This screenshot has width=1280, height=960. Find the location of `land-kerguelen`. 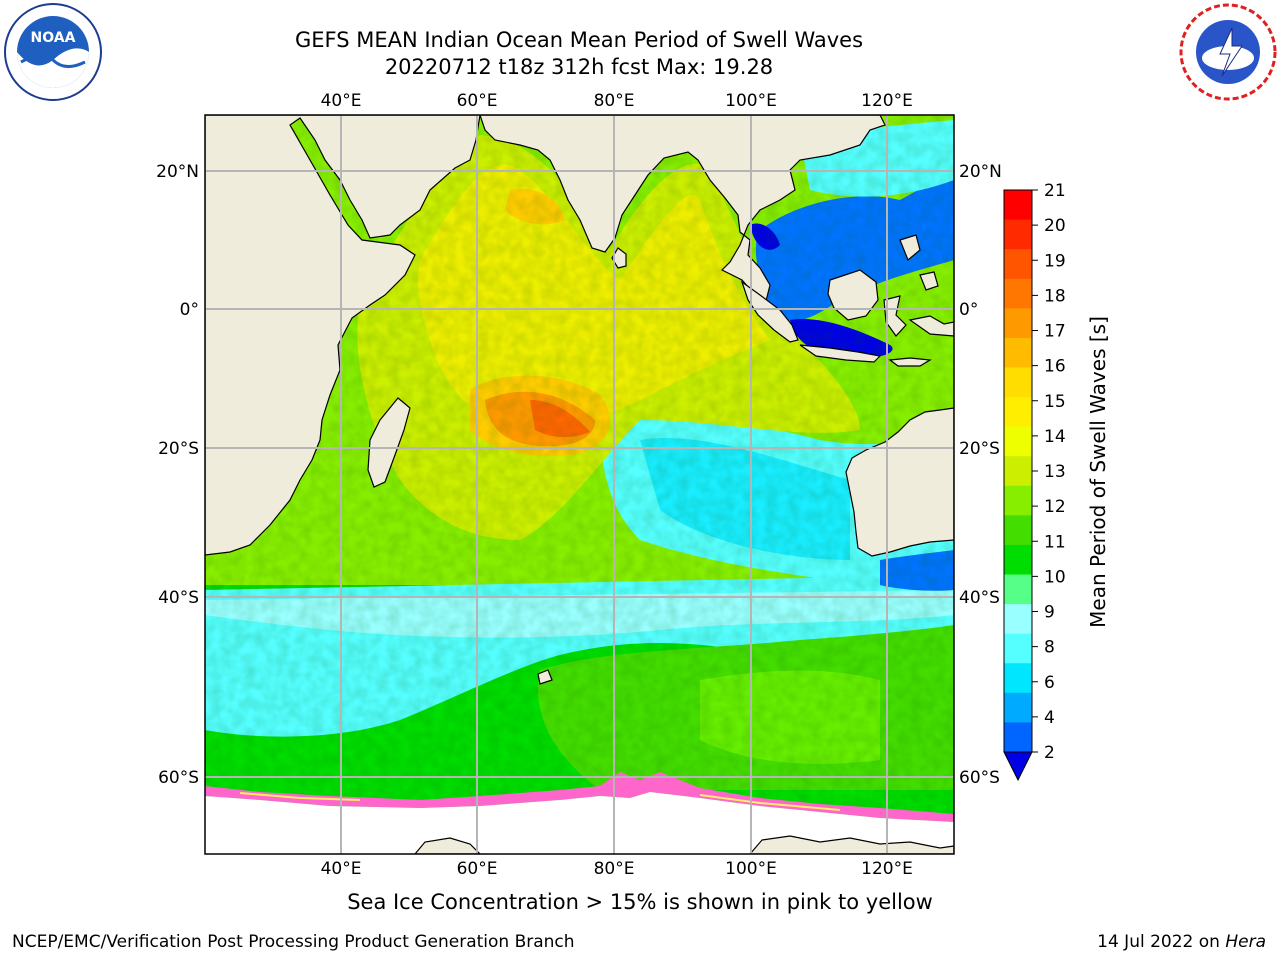

land-kerguelen is located at coordinates (545, 677).